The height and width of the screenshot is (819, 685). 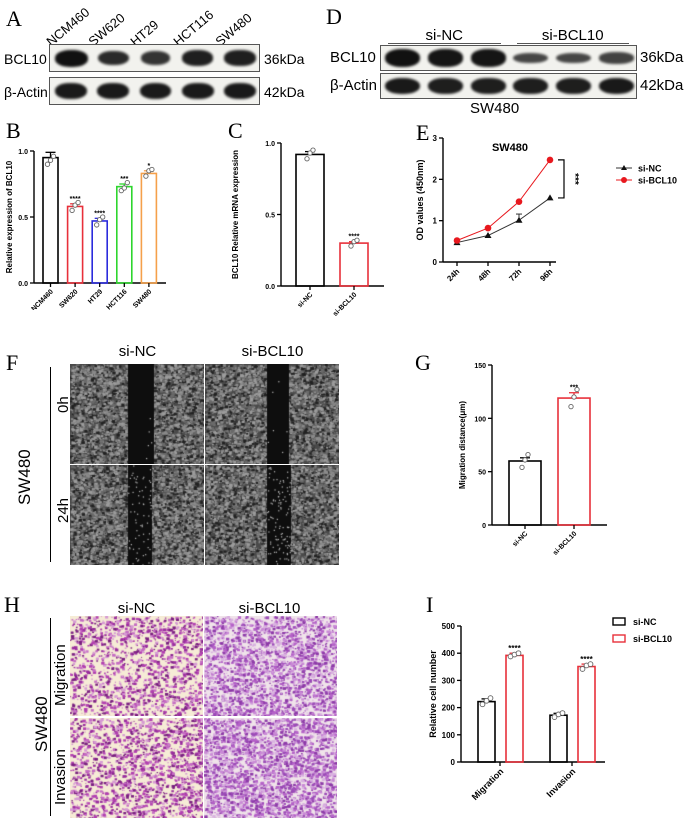 What do you see at coordinates (12, 362) in the screenshot?
I see `panel-label-f: F` at bounding box center [12, 362].